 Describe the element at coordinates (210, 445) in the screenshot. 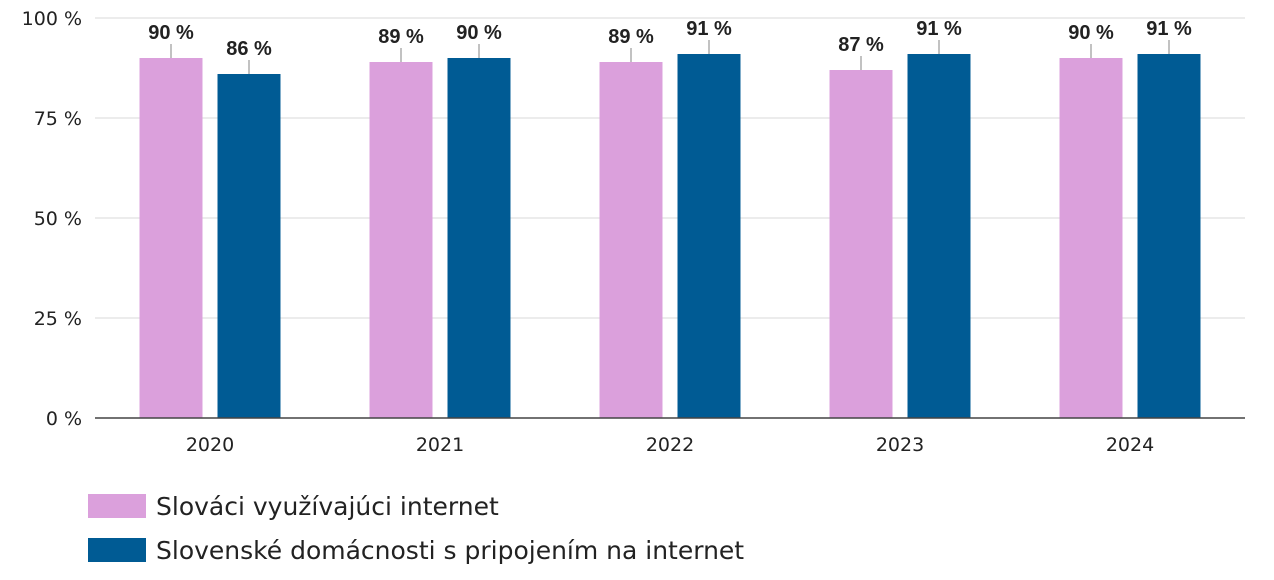

I see `x-tick-label: 2020` at that location.